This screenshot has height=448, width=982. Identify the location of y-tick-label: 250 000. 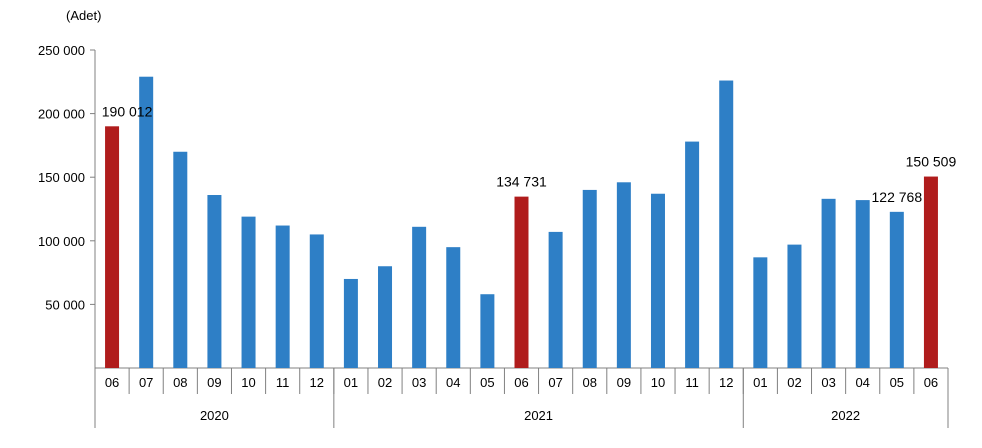
(61, 50).